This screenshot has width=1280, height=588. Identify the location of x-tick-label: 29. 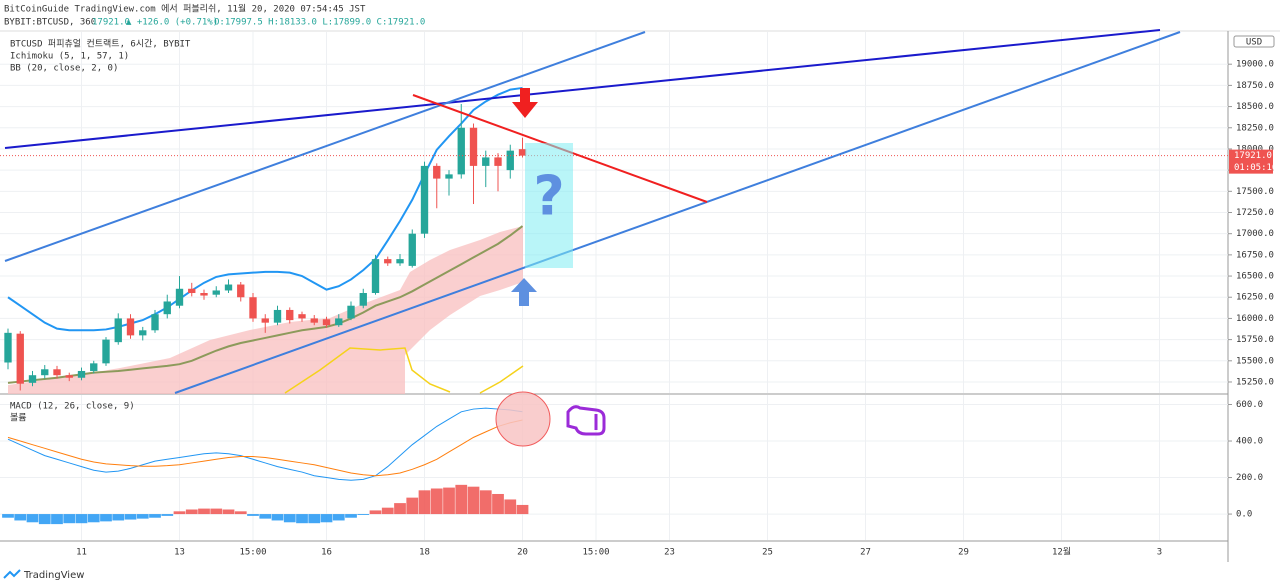
(963, 553).